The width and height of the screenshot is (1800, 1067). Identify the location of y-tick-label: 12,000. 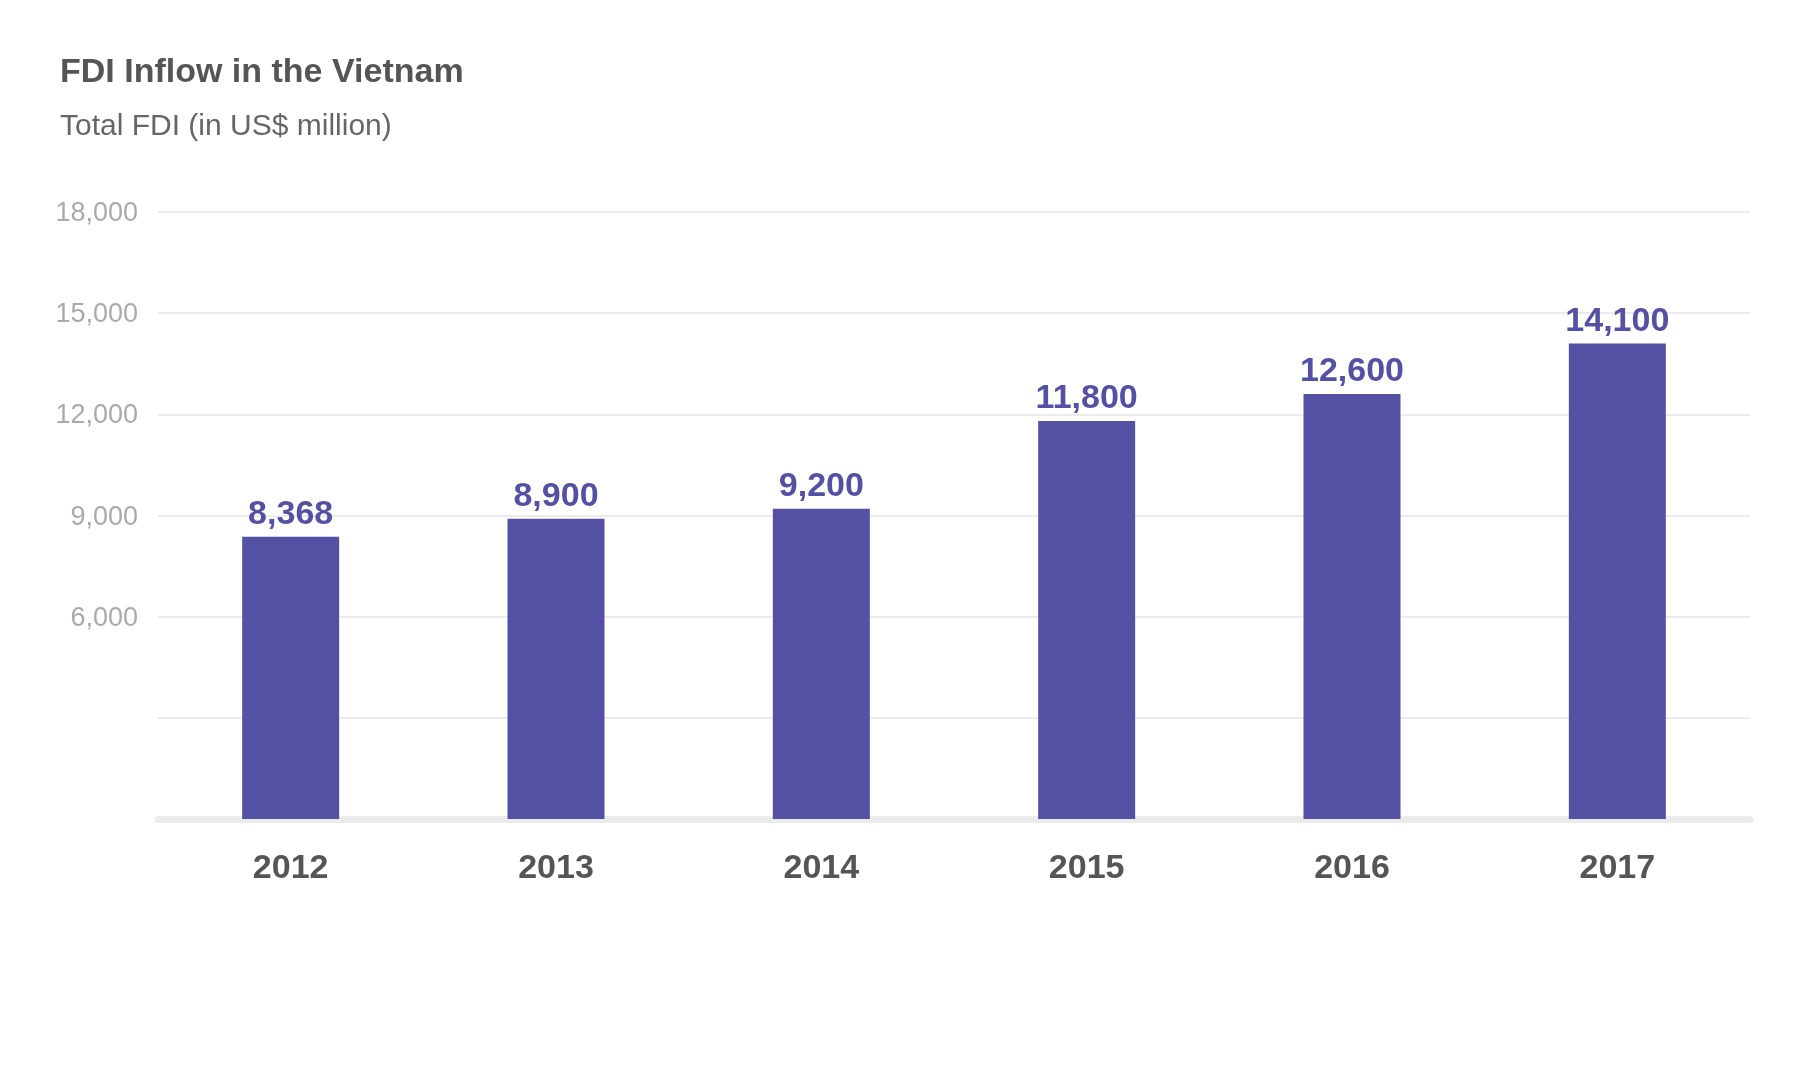
(96, 414).